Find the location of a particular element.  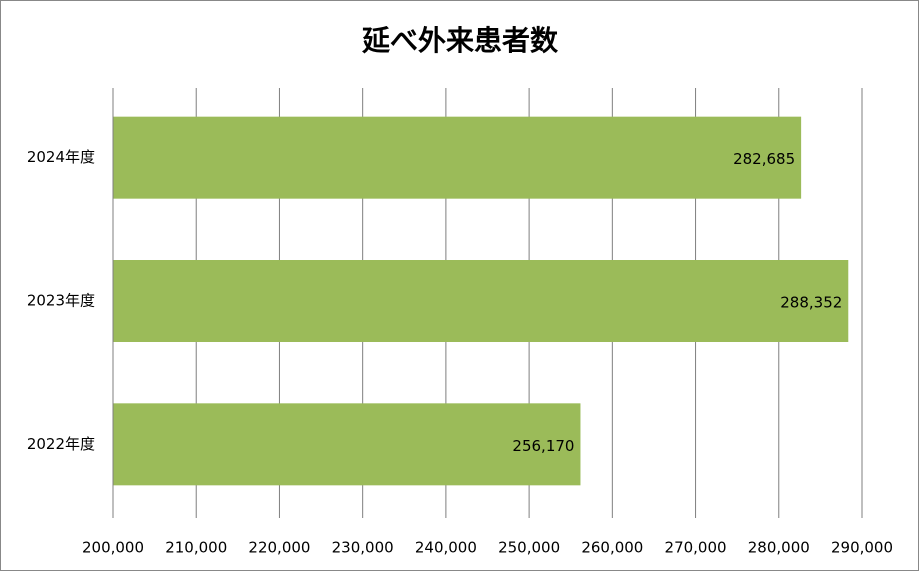

x-tick-label: 250,000 is located at coordinates (529, 548).